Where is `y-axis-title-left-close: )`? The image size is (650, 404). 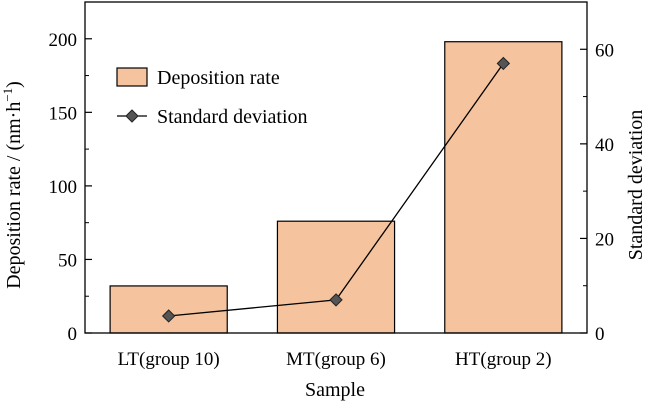 y-axis-title-left-close: ) is located at coordinates (14, 84).